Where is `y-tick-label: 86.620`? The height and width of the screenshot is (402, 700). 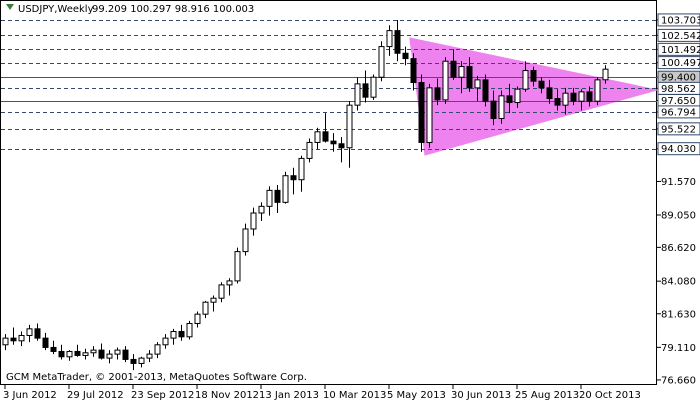
y-tick-label: 86.620 is located at coordinates (678, 248).